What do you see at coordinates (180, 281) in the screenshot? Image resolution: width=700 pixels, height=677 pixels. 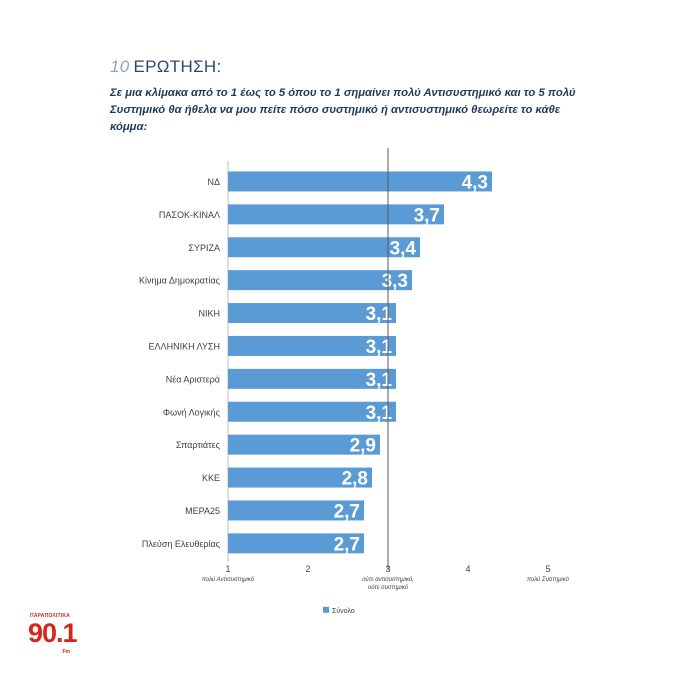 I see `category-label: Κίνημα Δημοκρατίας` at bounding box center [180, 281].